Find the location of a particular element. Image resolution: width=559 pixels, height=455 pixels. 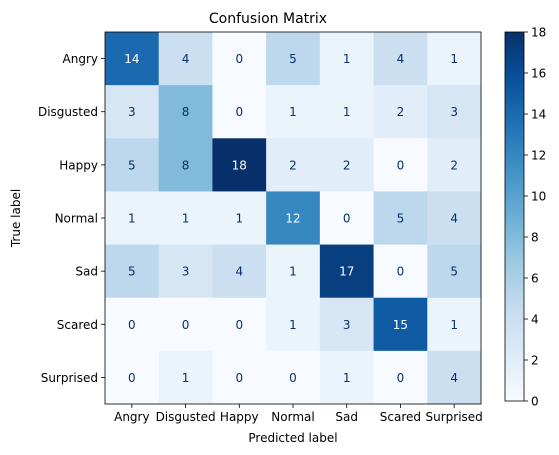

x-axis-label: Predicted label is located at coordinates (292, 438).